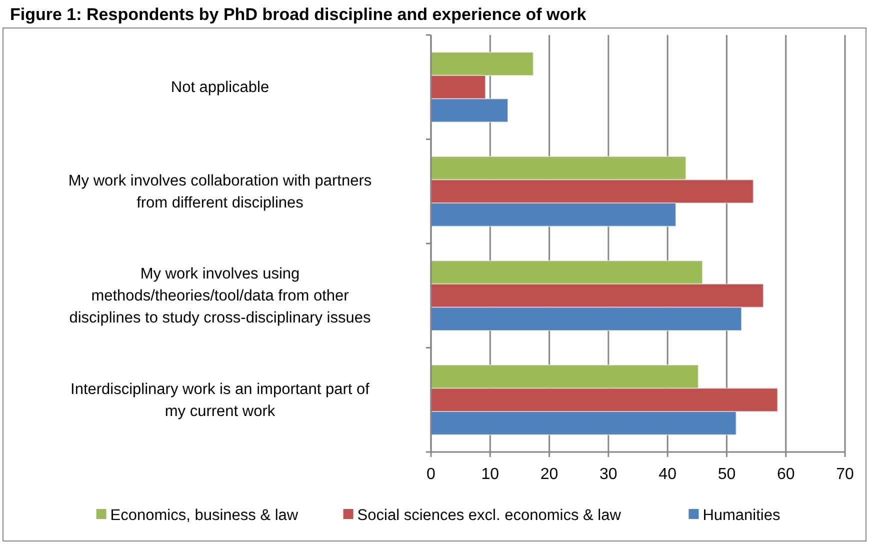  I want to click on x-tick-label: 20, so click(549, 474).